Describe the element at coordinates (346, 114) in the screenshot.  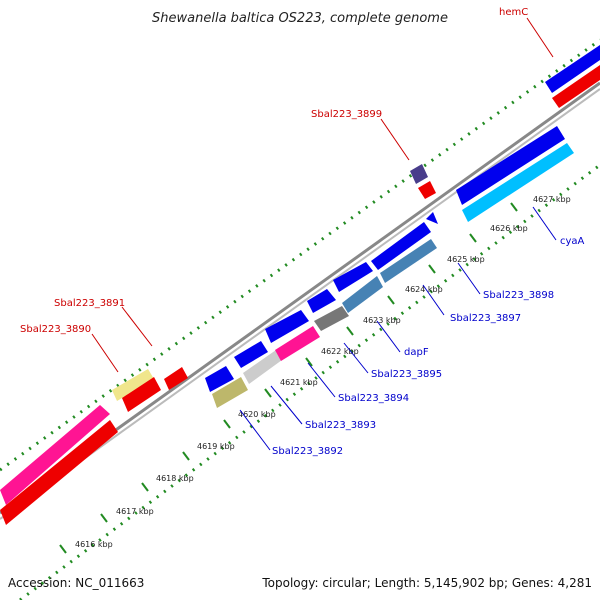
I see `gene-label-sbal223-3899: Sbal223_3899` at that location.